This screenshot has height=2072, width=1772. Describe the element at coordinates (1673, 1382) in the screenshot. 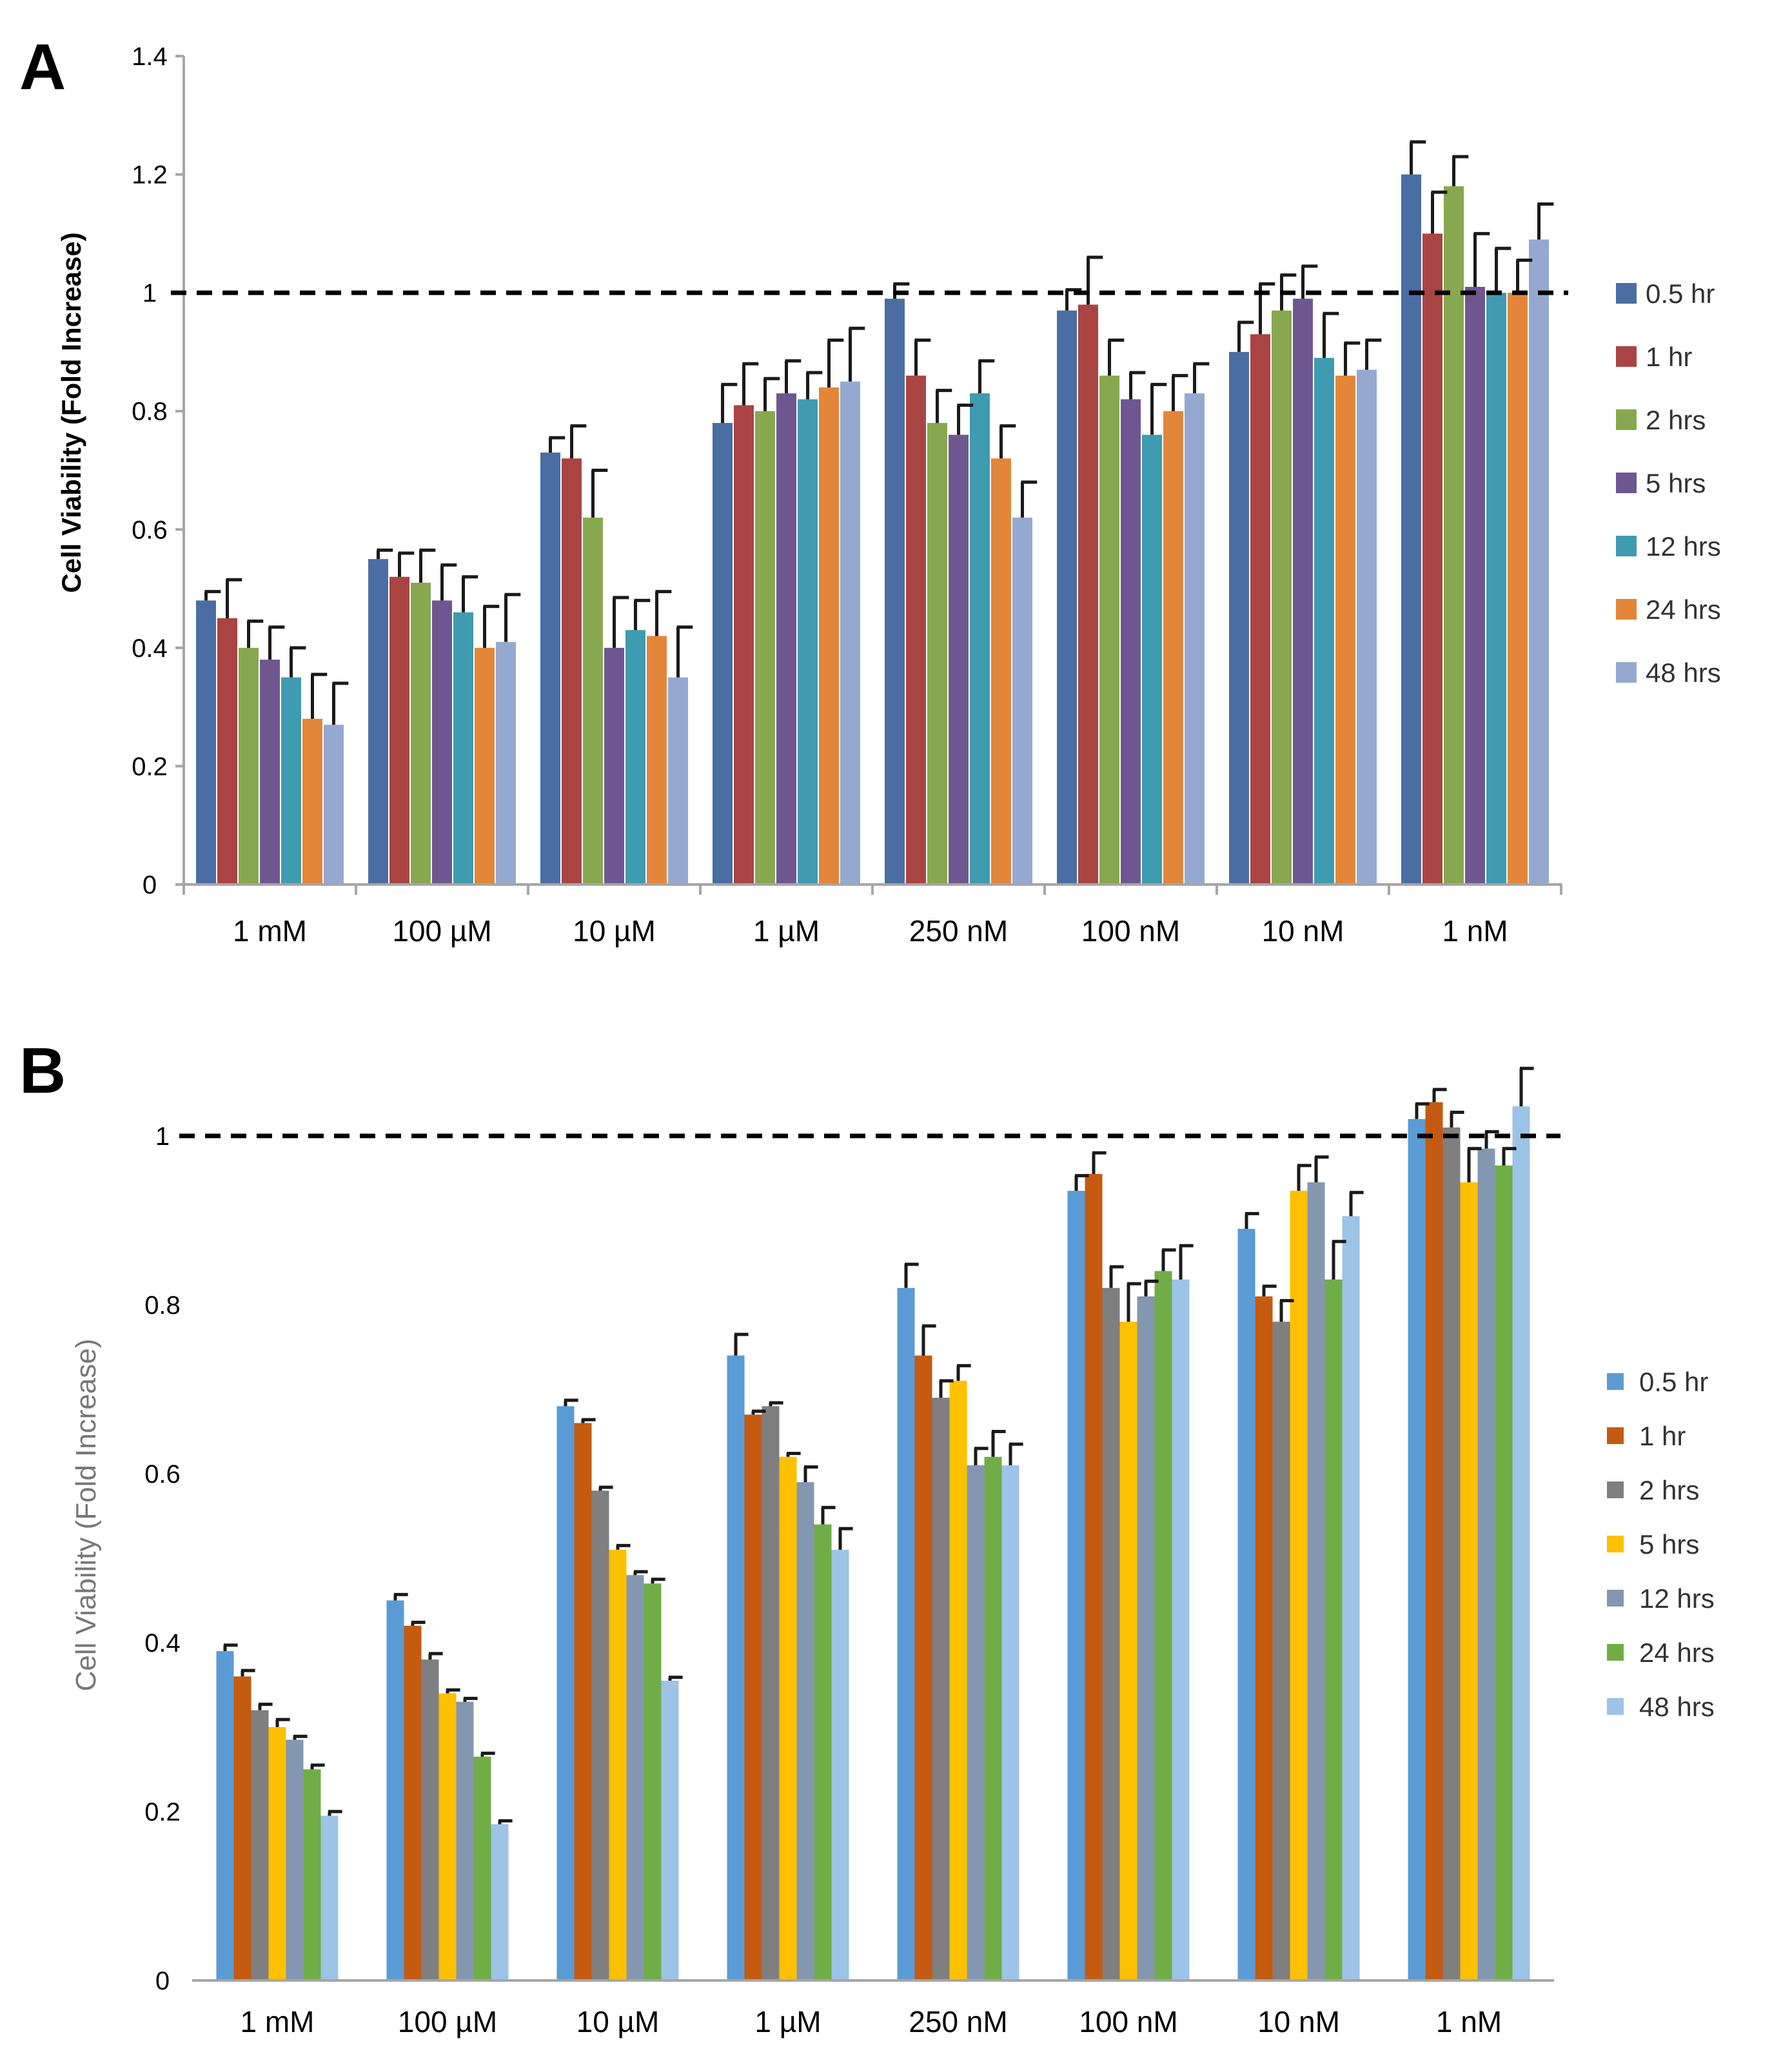

I see `panel-b-legend-label: 0.5 hr` at that location.